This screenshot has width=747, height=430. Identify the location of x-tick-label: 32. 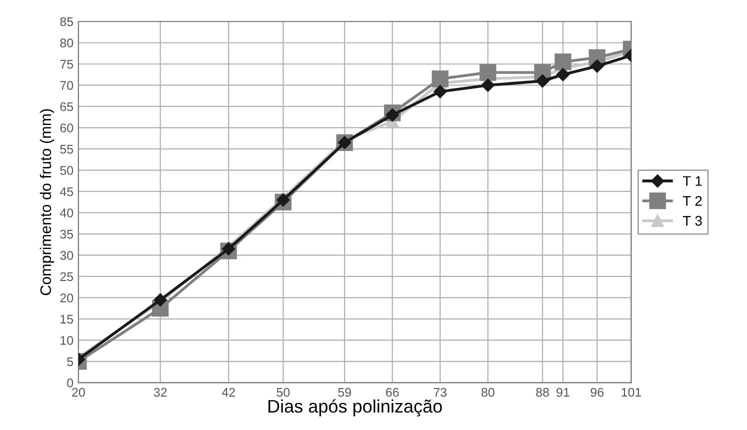
(160, 392).